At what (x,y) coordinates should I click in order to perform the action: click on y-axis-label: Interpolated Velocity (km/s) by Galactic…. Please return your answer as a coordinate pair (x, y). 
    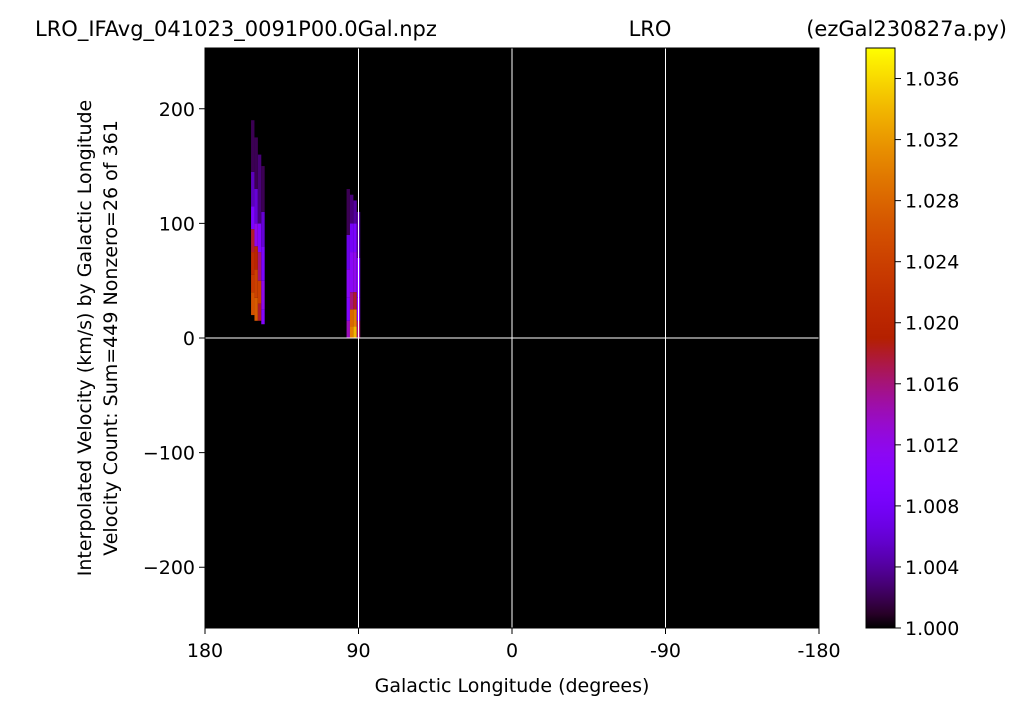
    Looking at the image, I should click on (85, 338).